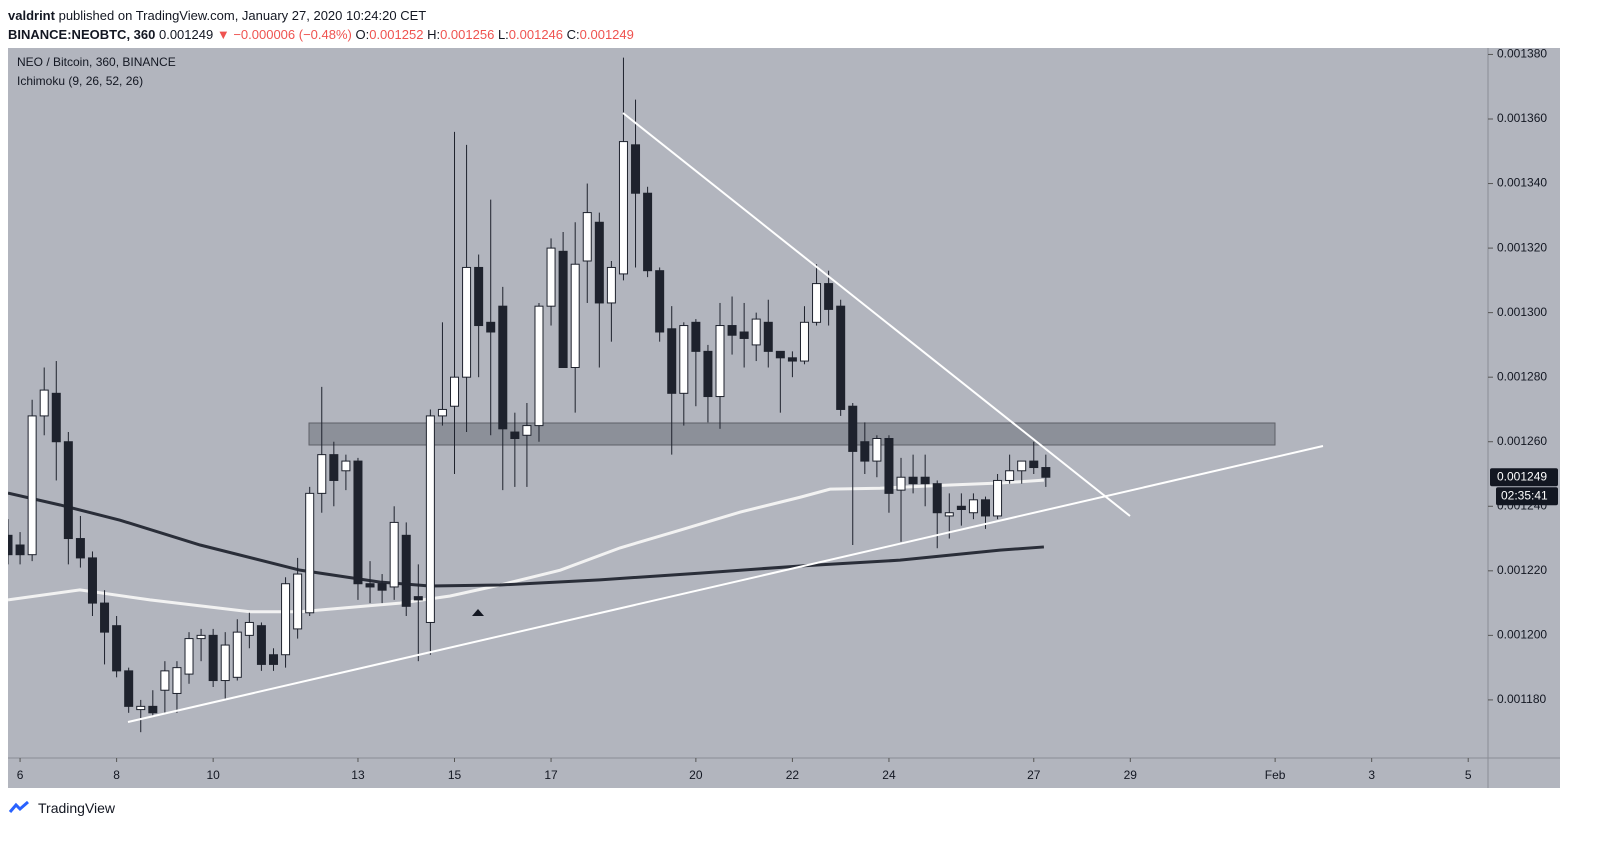  I want to click on x-tick-label: 20, so click(696, 775).